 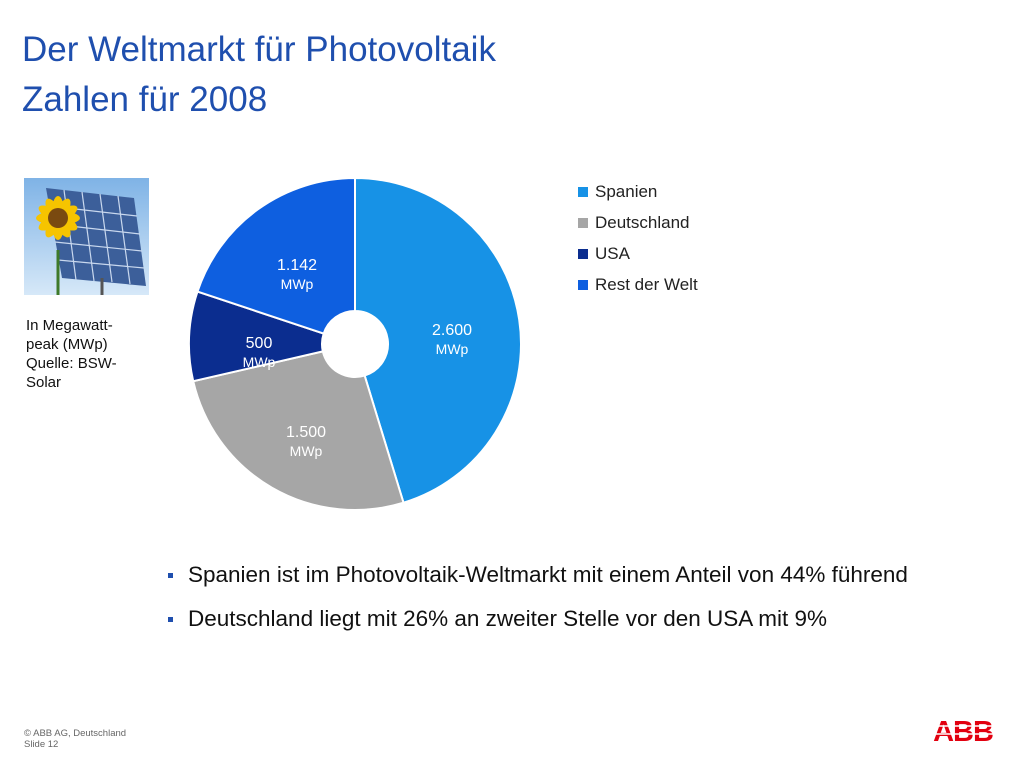 I want to click on abb-logo-text: ABB, so click(x=963, y=730).